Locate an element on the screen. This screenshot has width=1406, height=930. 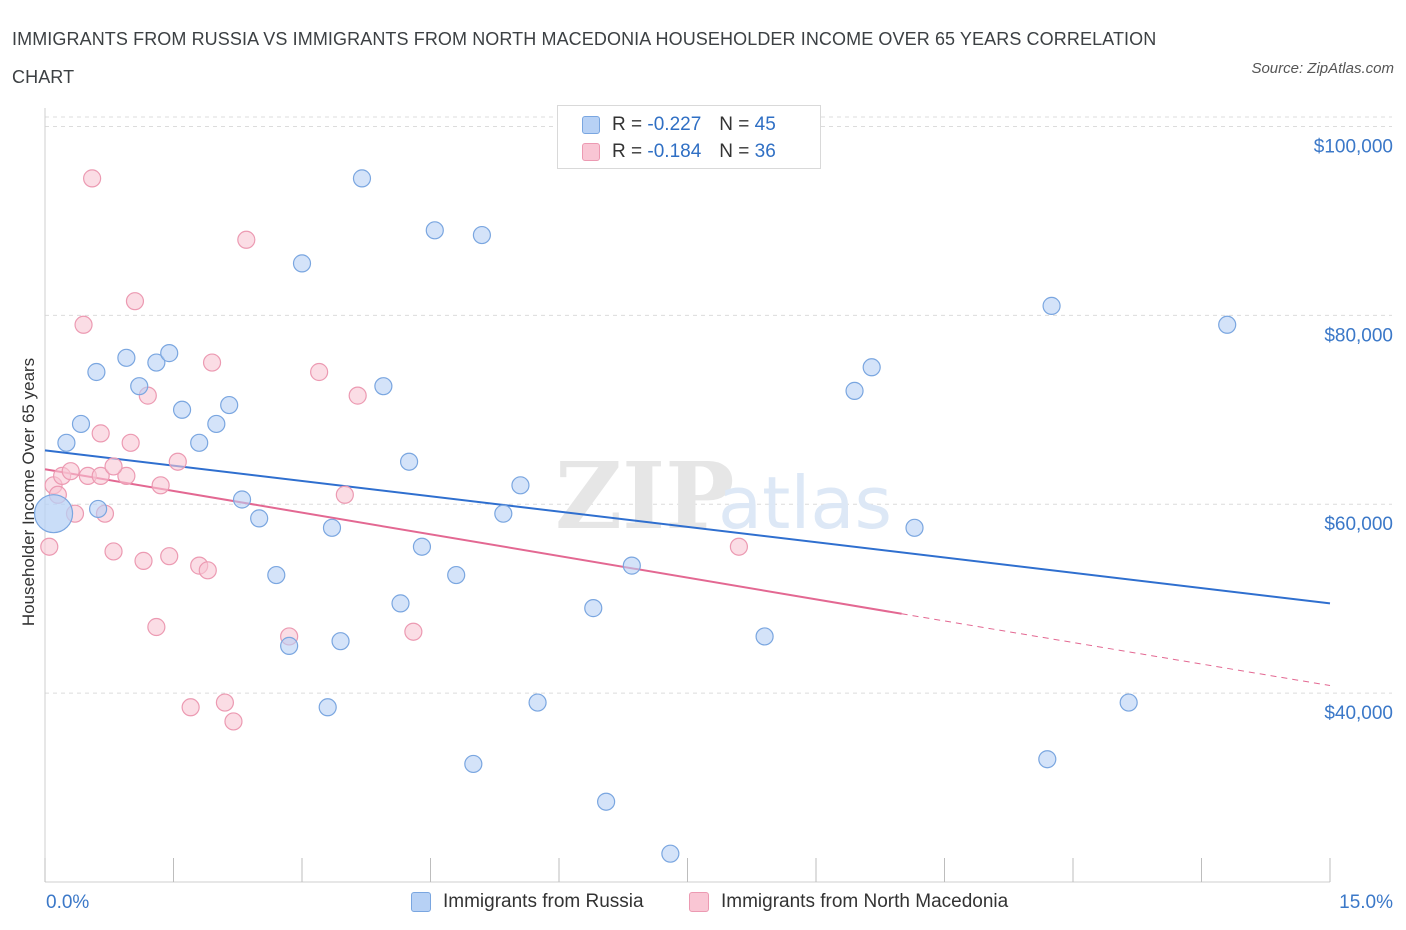
x-tick-label-0: 0.0% is located at coordinates (67, 902).